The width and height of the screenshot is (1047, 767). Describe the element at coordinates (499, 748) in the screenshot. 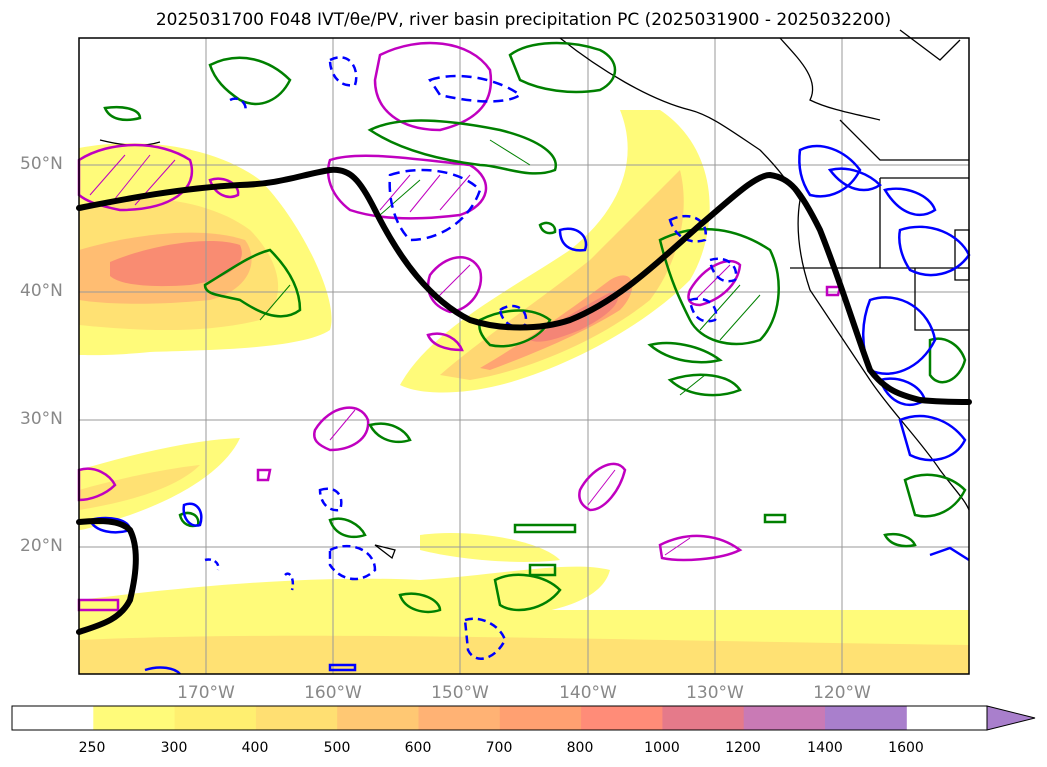

I see `colorbar-tick-700: 700` at that location.